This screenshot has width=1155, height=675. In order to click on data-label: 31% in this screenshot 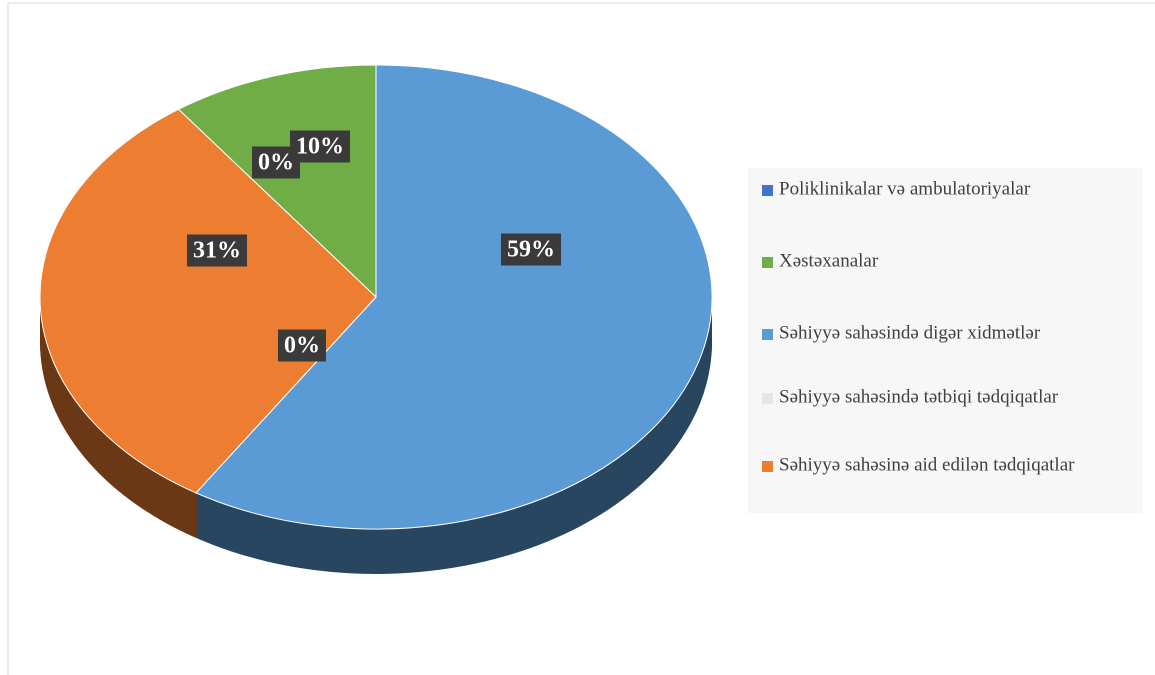, I will do `click(217, 251)`.